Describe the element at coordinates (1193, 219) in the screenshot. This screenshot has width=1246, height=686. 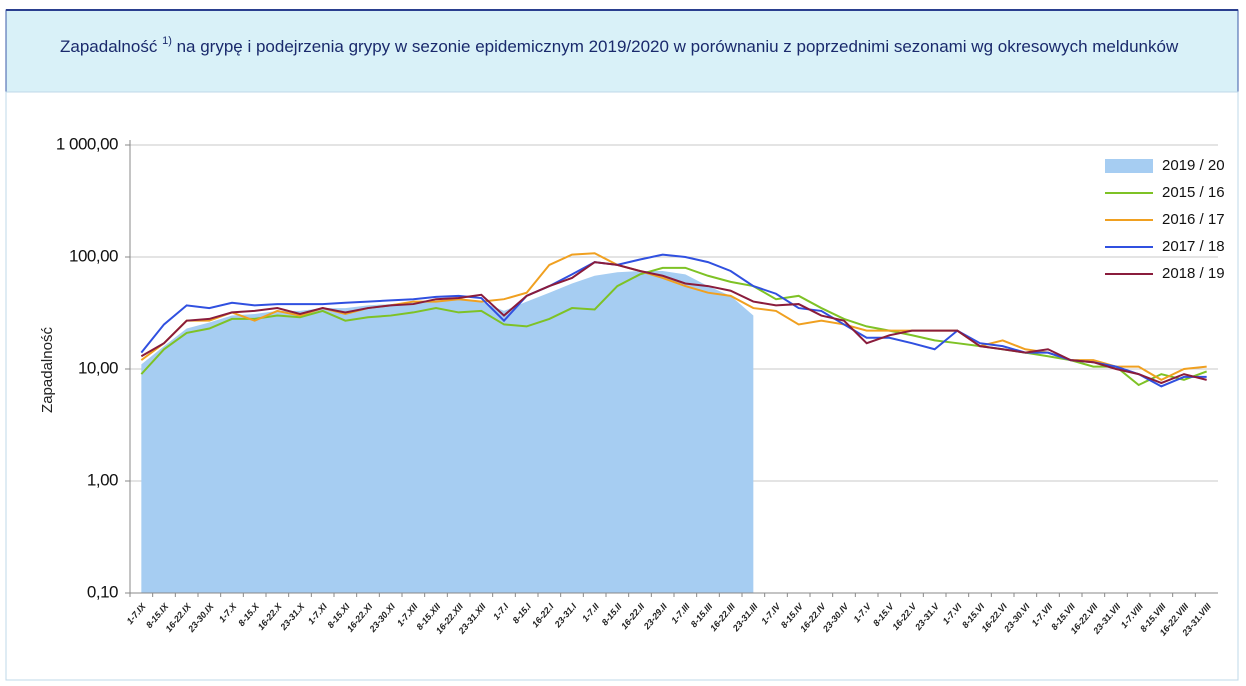
I see `legend-label: 2016 / 17` at that location.